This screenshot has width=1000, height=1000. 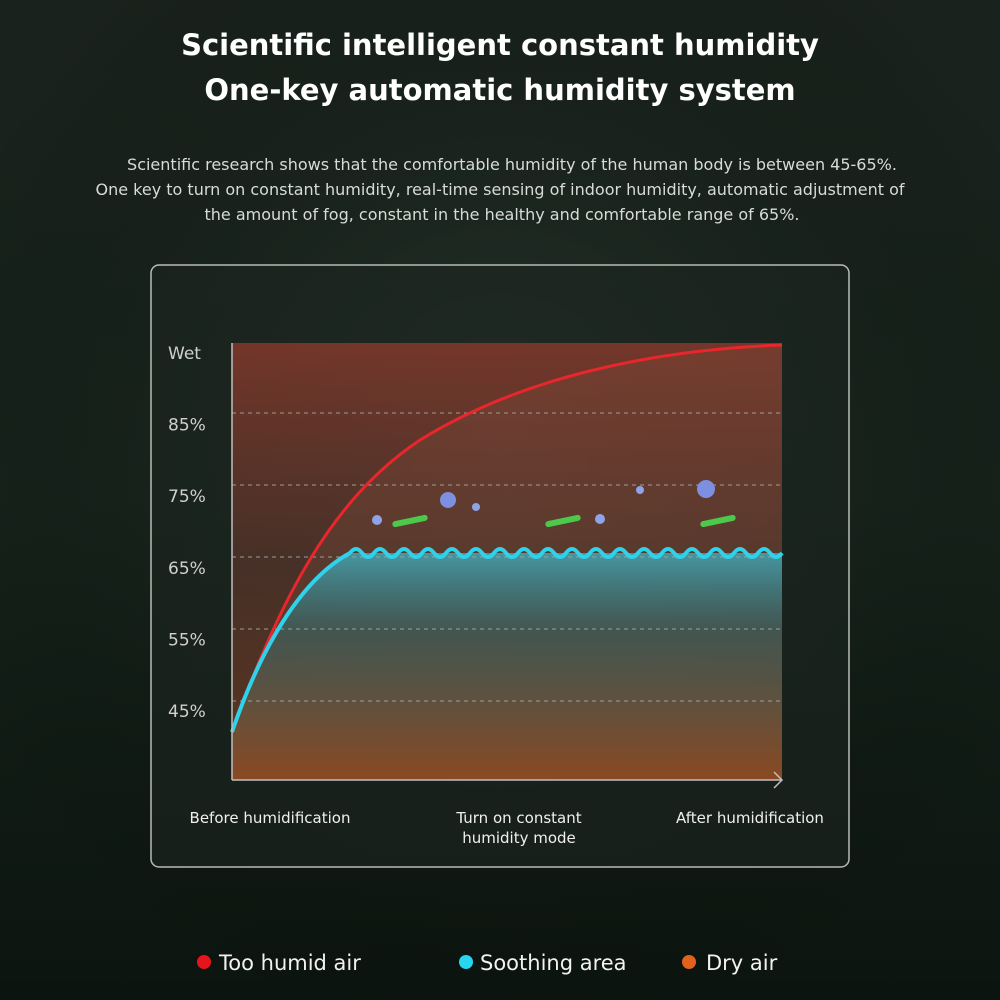 What do you see at coordinates (500, 45) in the screenshot?
I see `title-line: Scientific intelligent constant humidity` at bounding box center [500, 45].